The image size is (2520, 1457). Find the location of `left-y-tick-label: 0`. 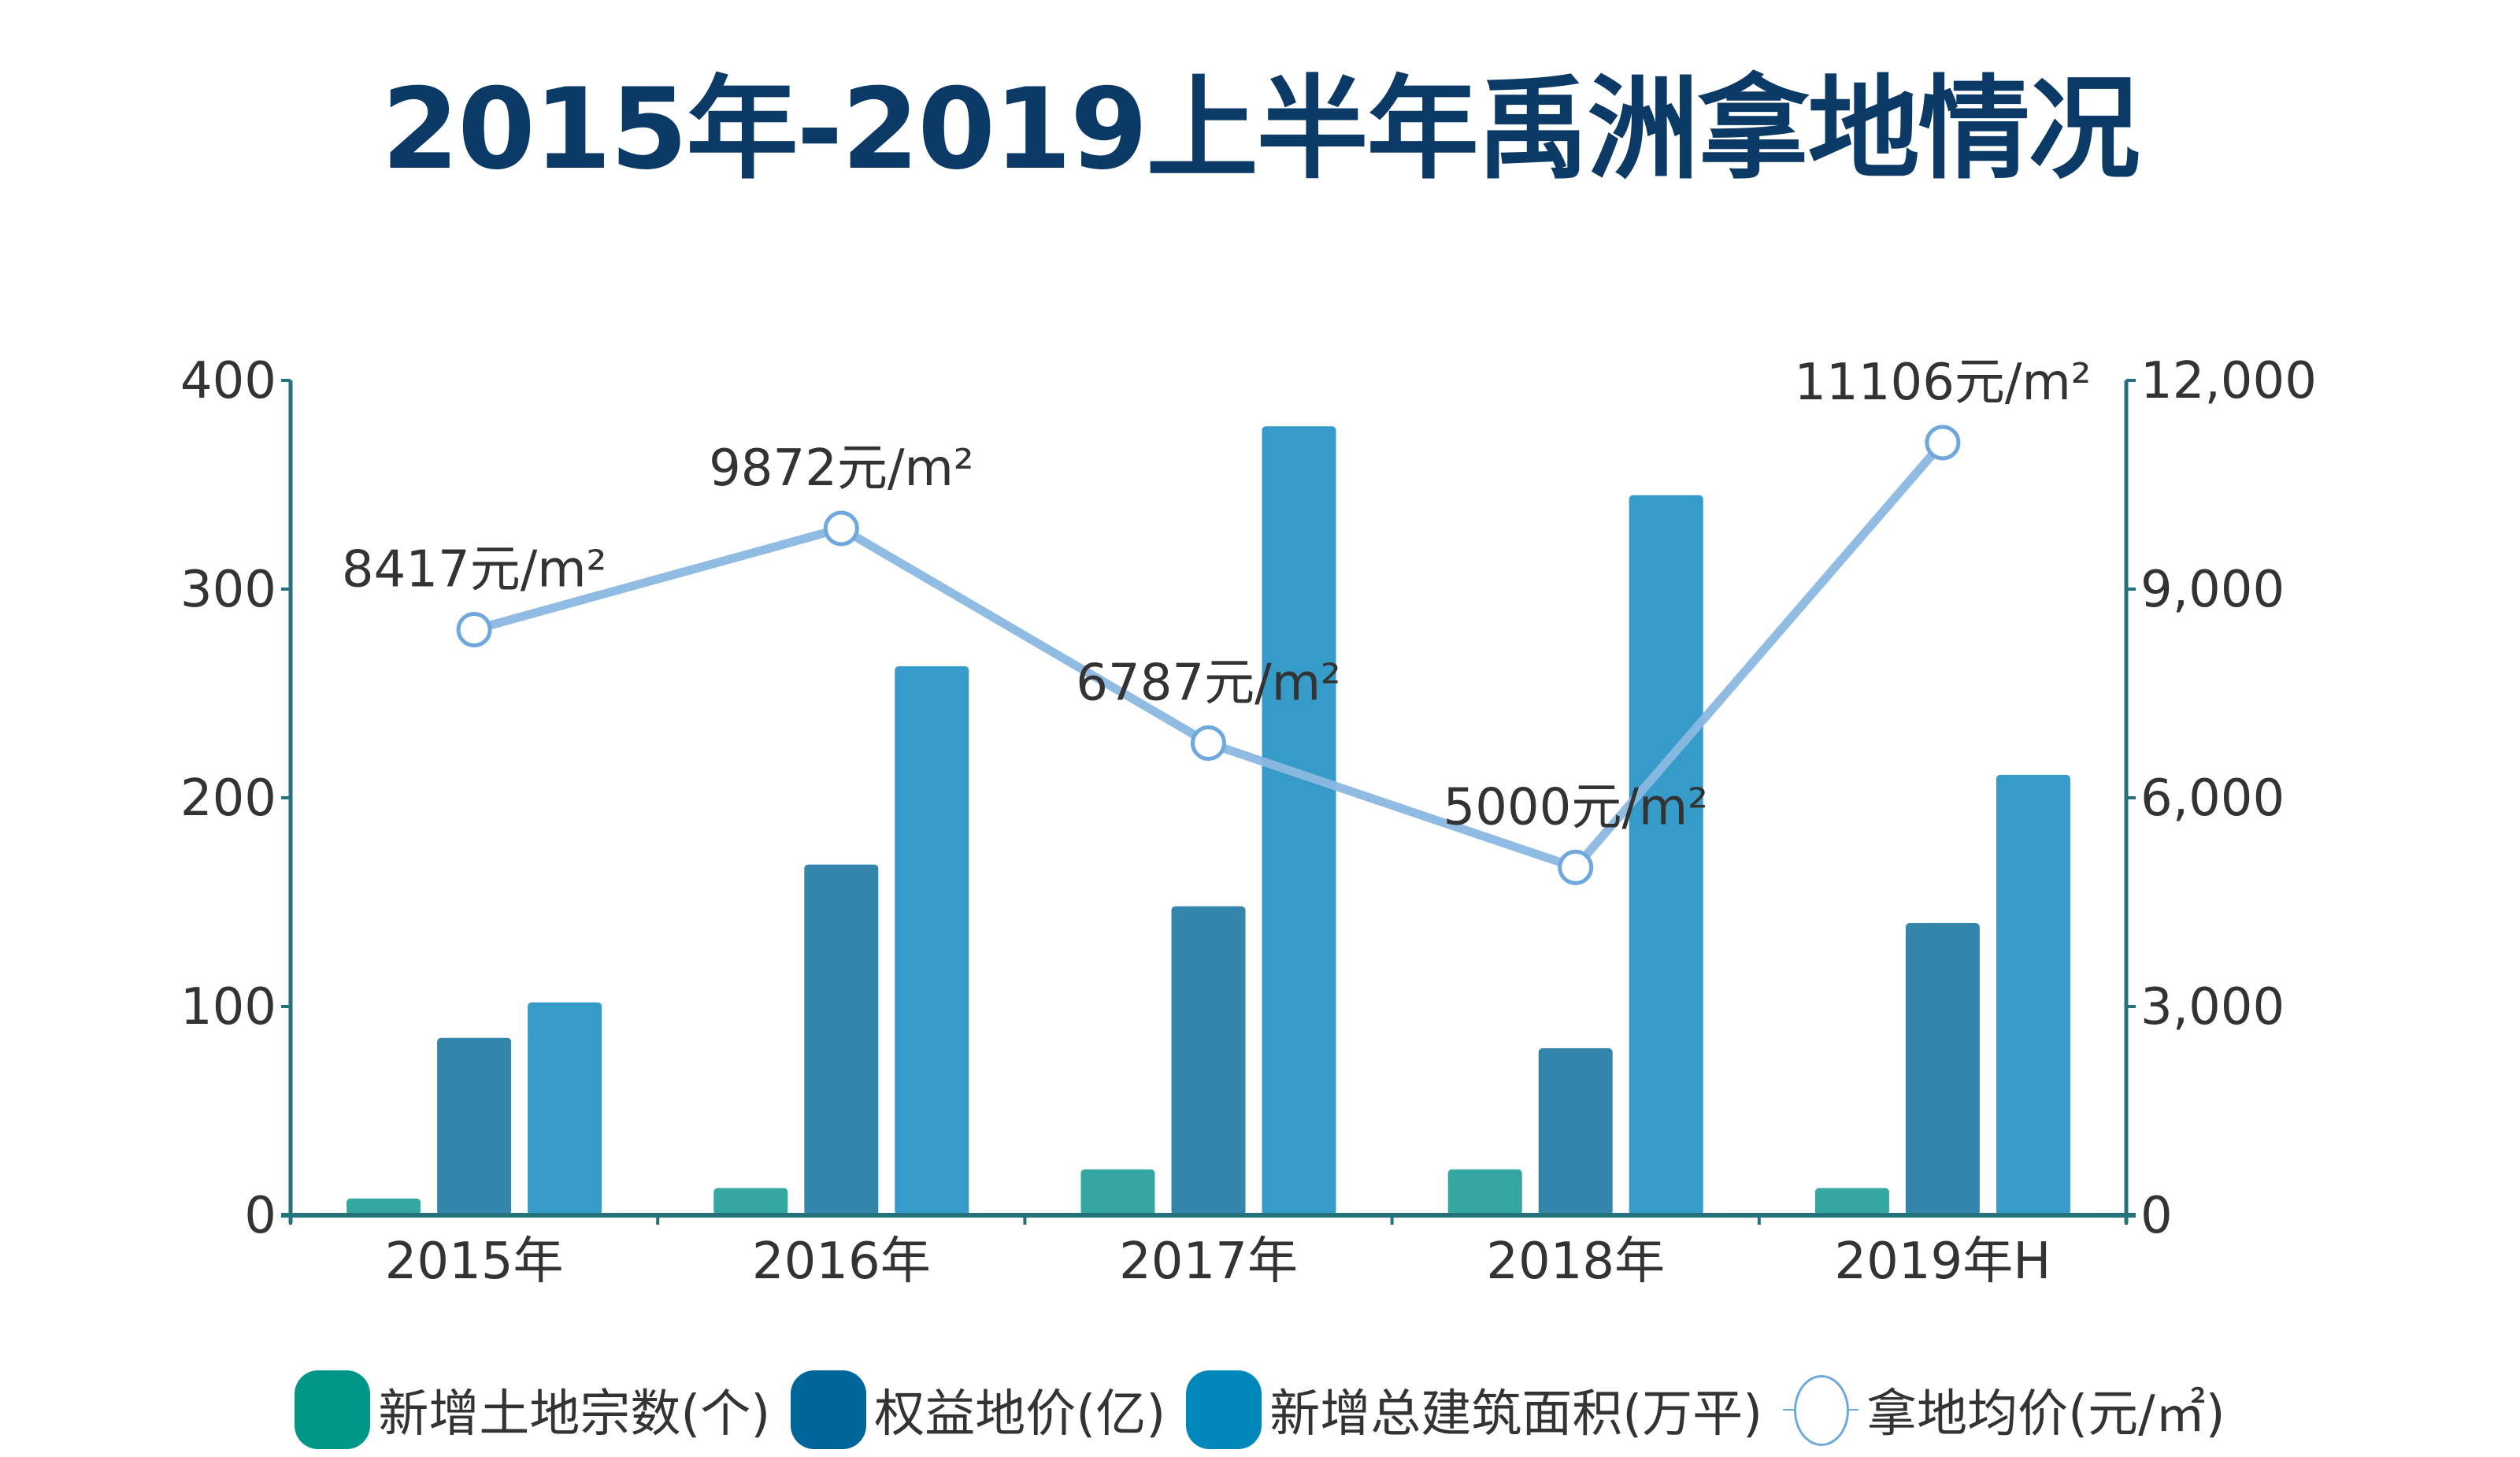

left-y-tick-label: 0 is located at coordinates (260, 1216).